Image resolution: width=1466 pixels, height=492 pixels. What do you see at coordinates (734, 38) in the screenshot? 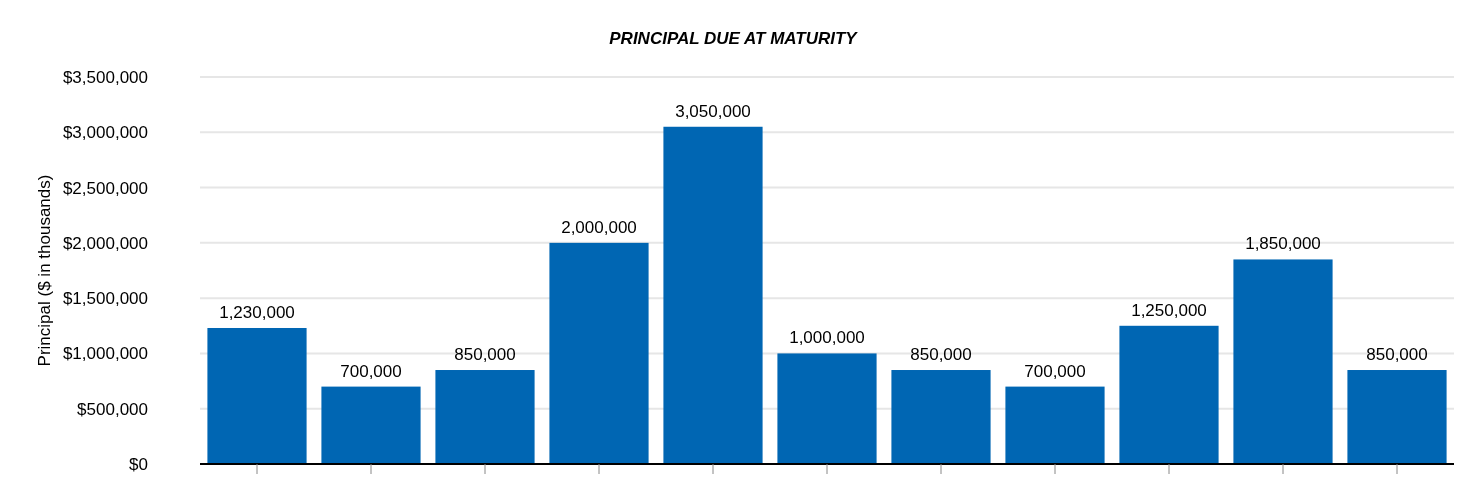
I see `chart-title: PRINCIPAL DUE AT MATURITY` at bounding box center [734, 38].